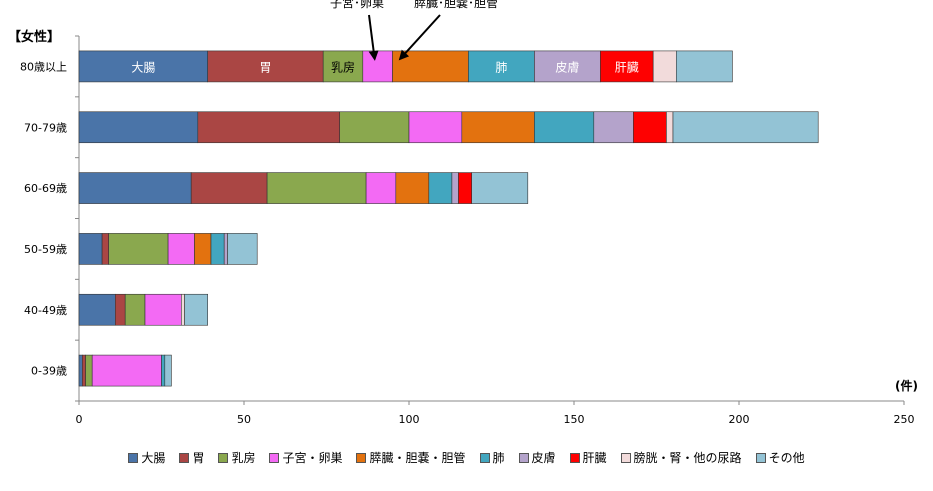  I want to click on legend-item: 大腸, so click(146, 457).